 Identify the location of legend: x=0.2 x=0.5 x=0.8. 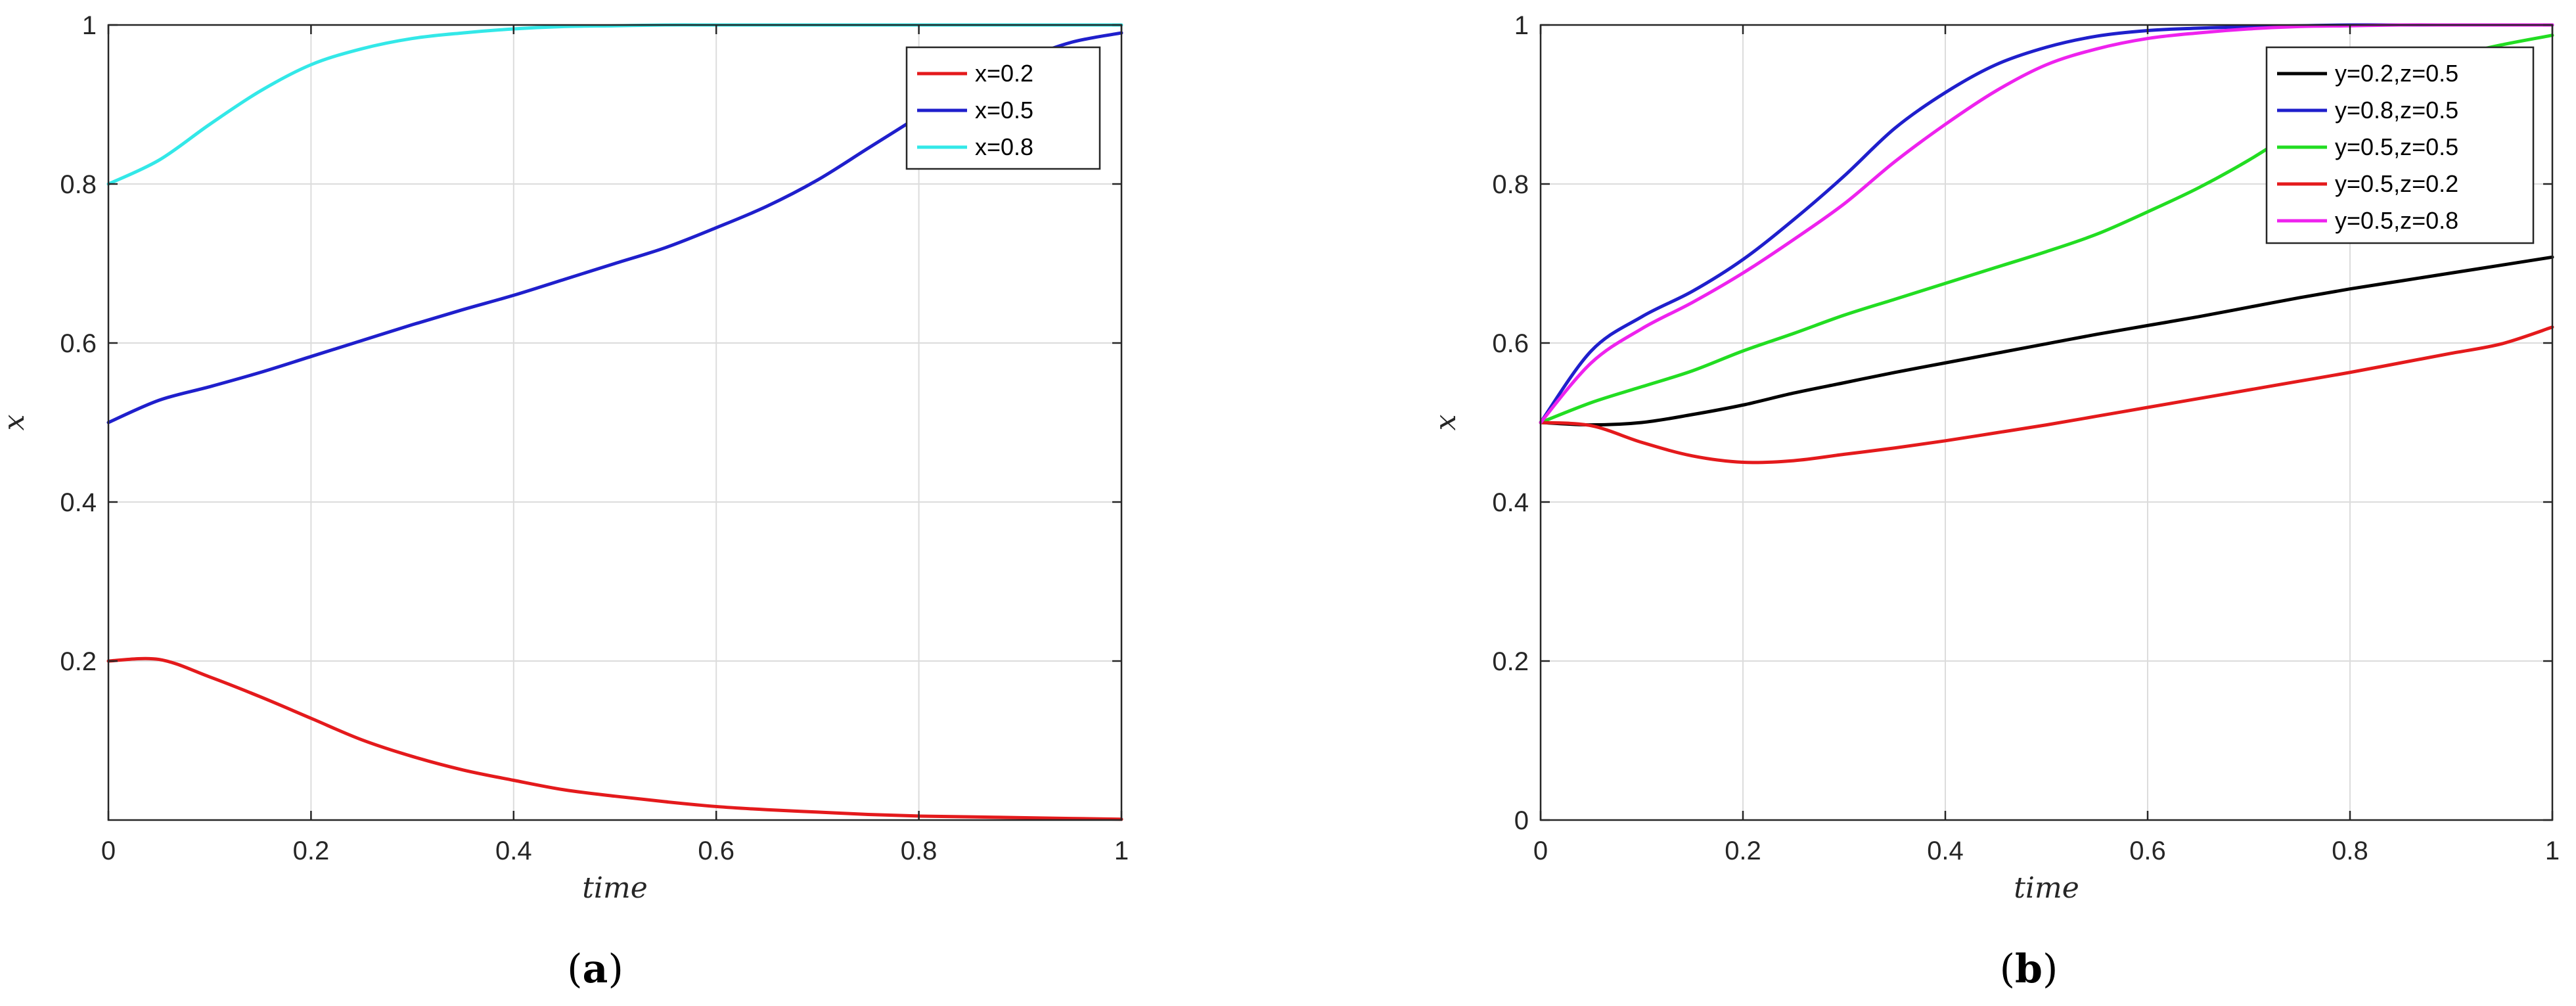
(1003, 108).